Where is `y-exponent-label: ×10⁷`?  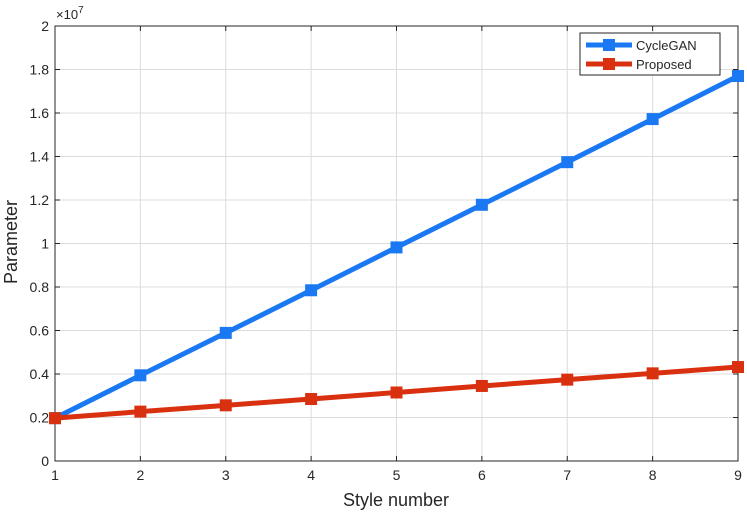
y-exponent-label: ×10⁷ is located at coordinates (70, 13).